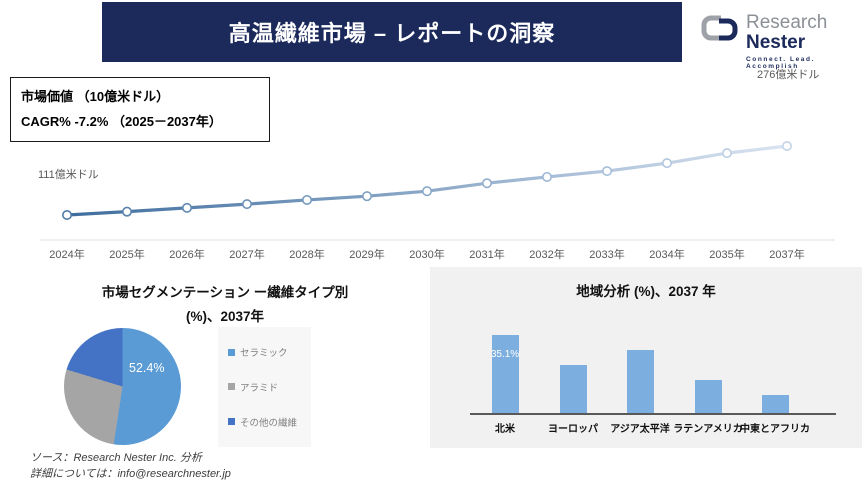 The height and width of the screenshot is (485, 862). What do you see at coordinates (505, 429) in the screenshot?
I see `bar-category-label: 北米` at bounding box center [505, 429].